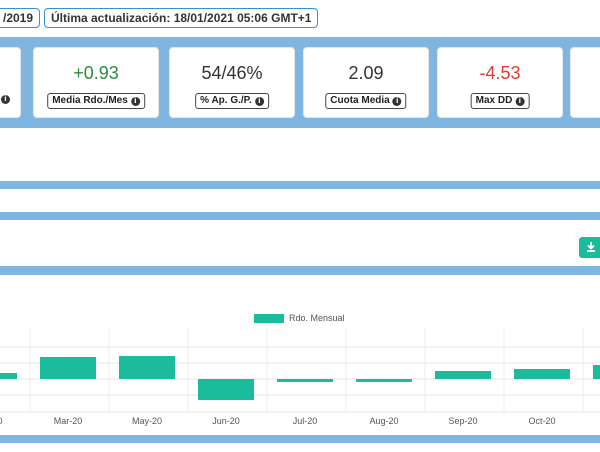  What do you see at coordinates (317, 318) in the screenshot?
I see `legend-label: Rdo. Mensual` at bounding box center [317, 318].